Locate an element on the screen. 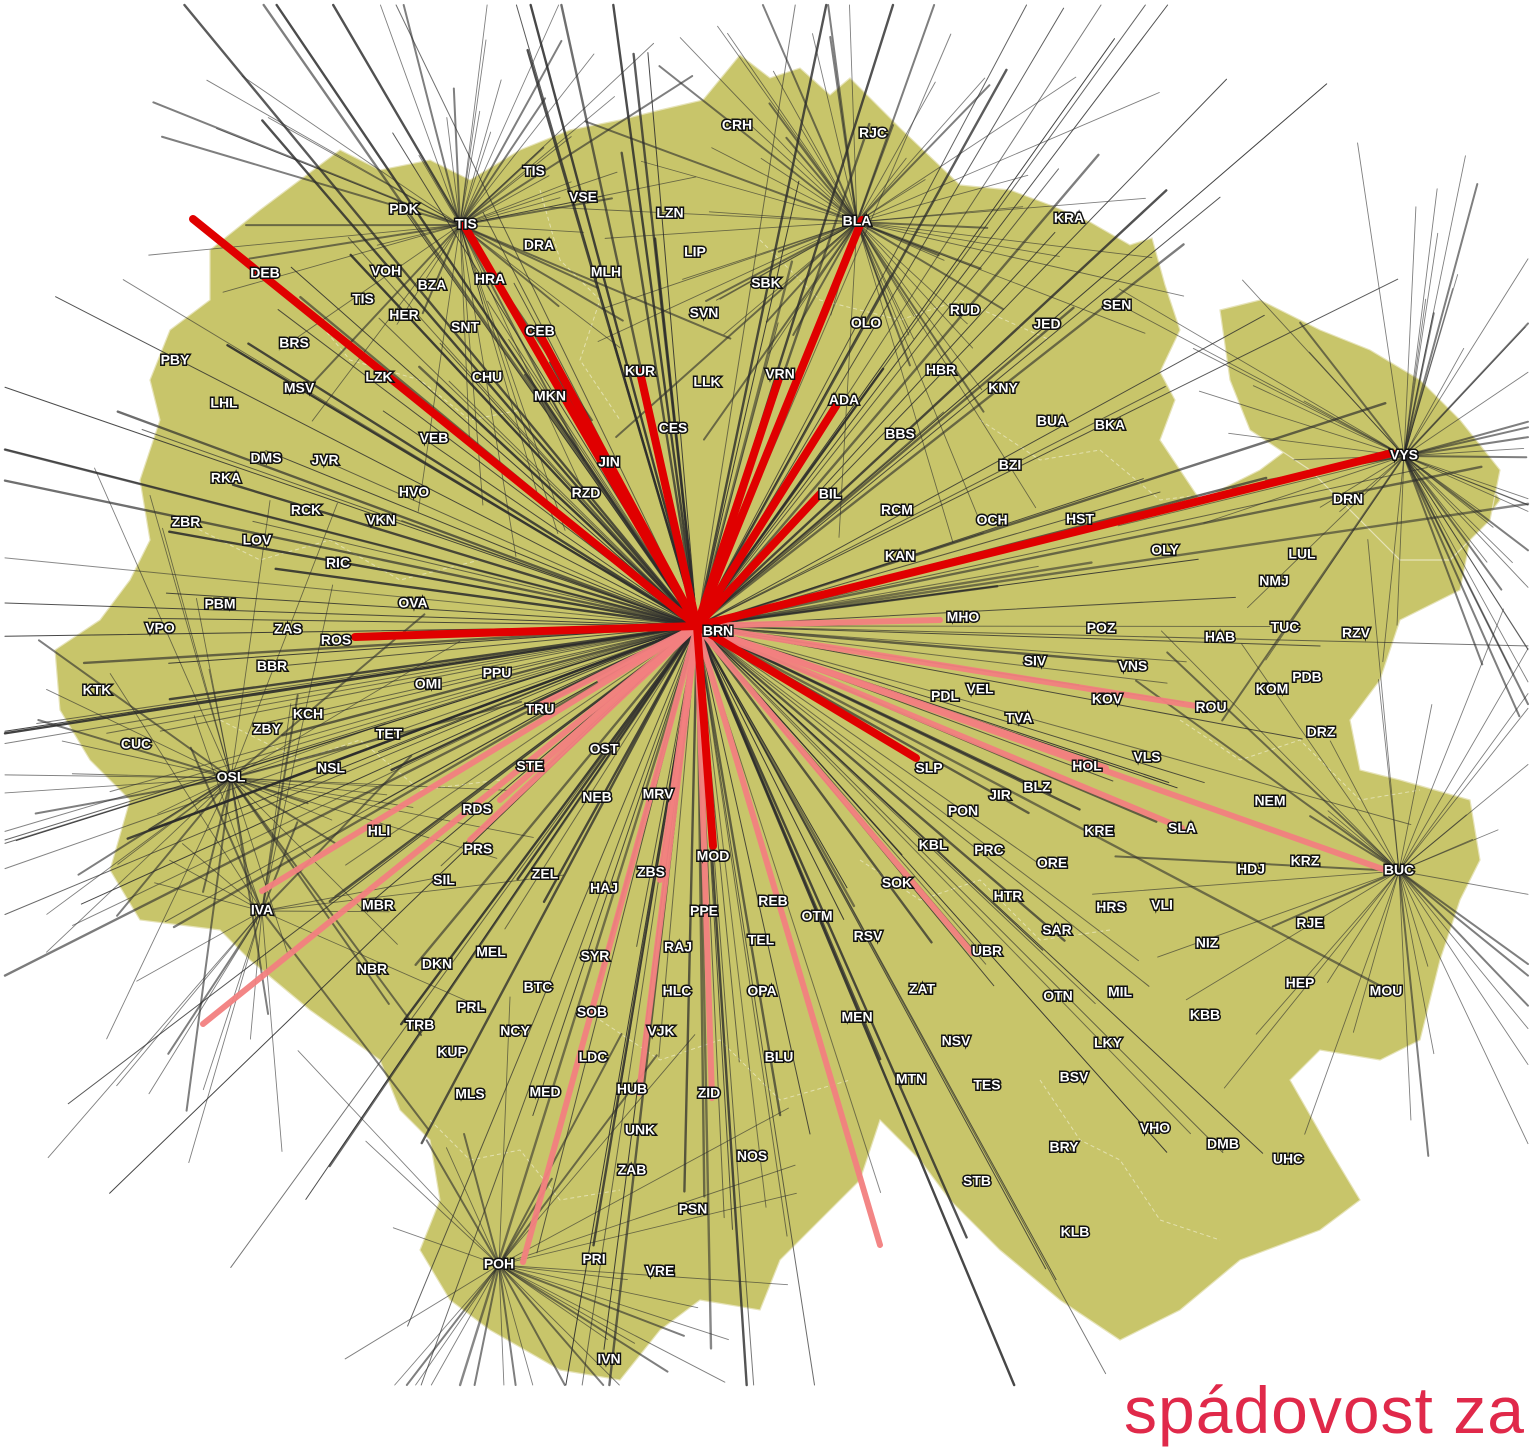 This screenshot has width=1533, height=1447. place-label-jed: JED is located at coordinates (1046, 324).